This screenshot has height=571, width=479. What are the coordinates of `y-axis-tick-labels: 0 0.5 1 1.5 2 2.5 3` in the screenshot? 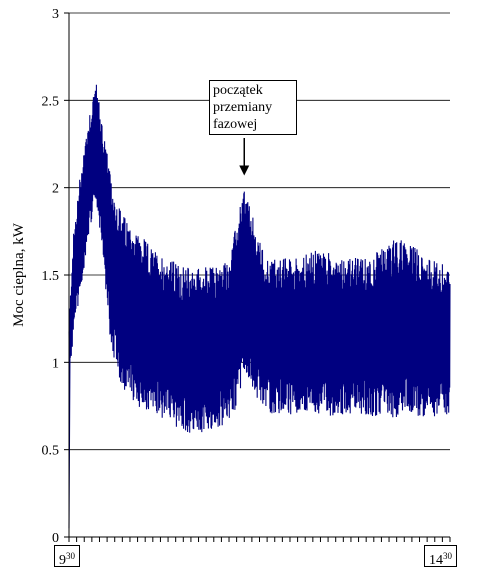 It's located at (51, 276).